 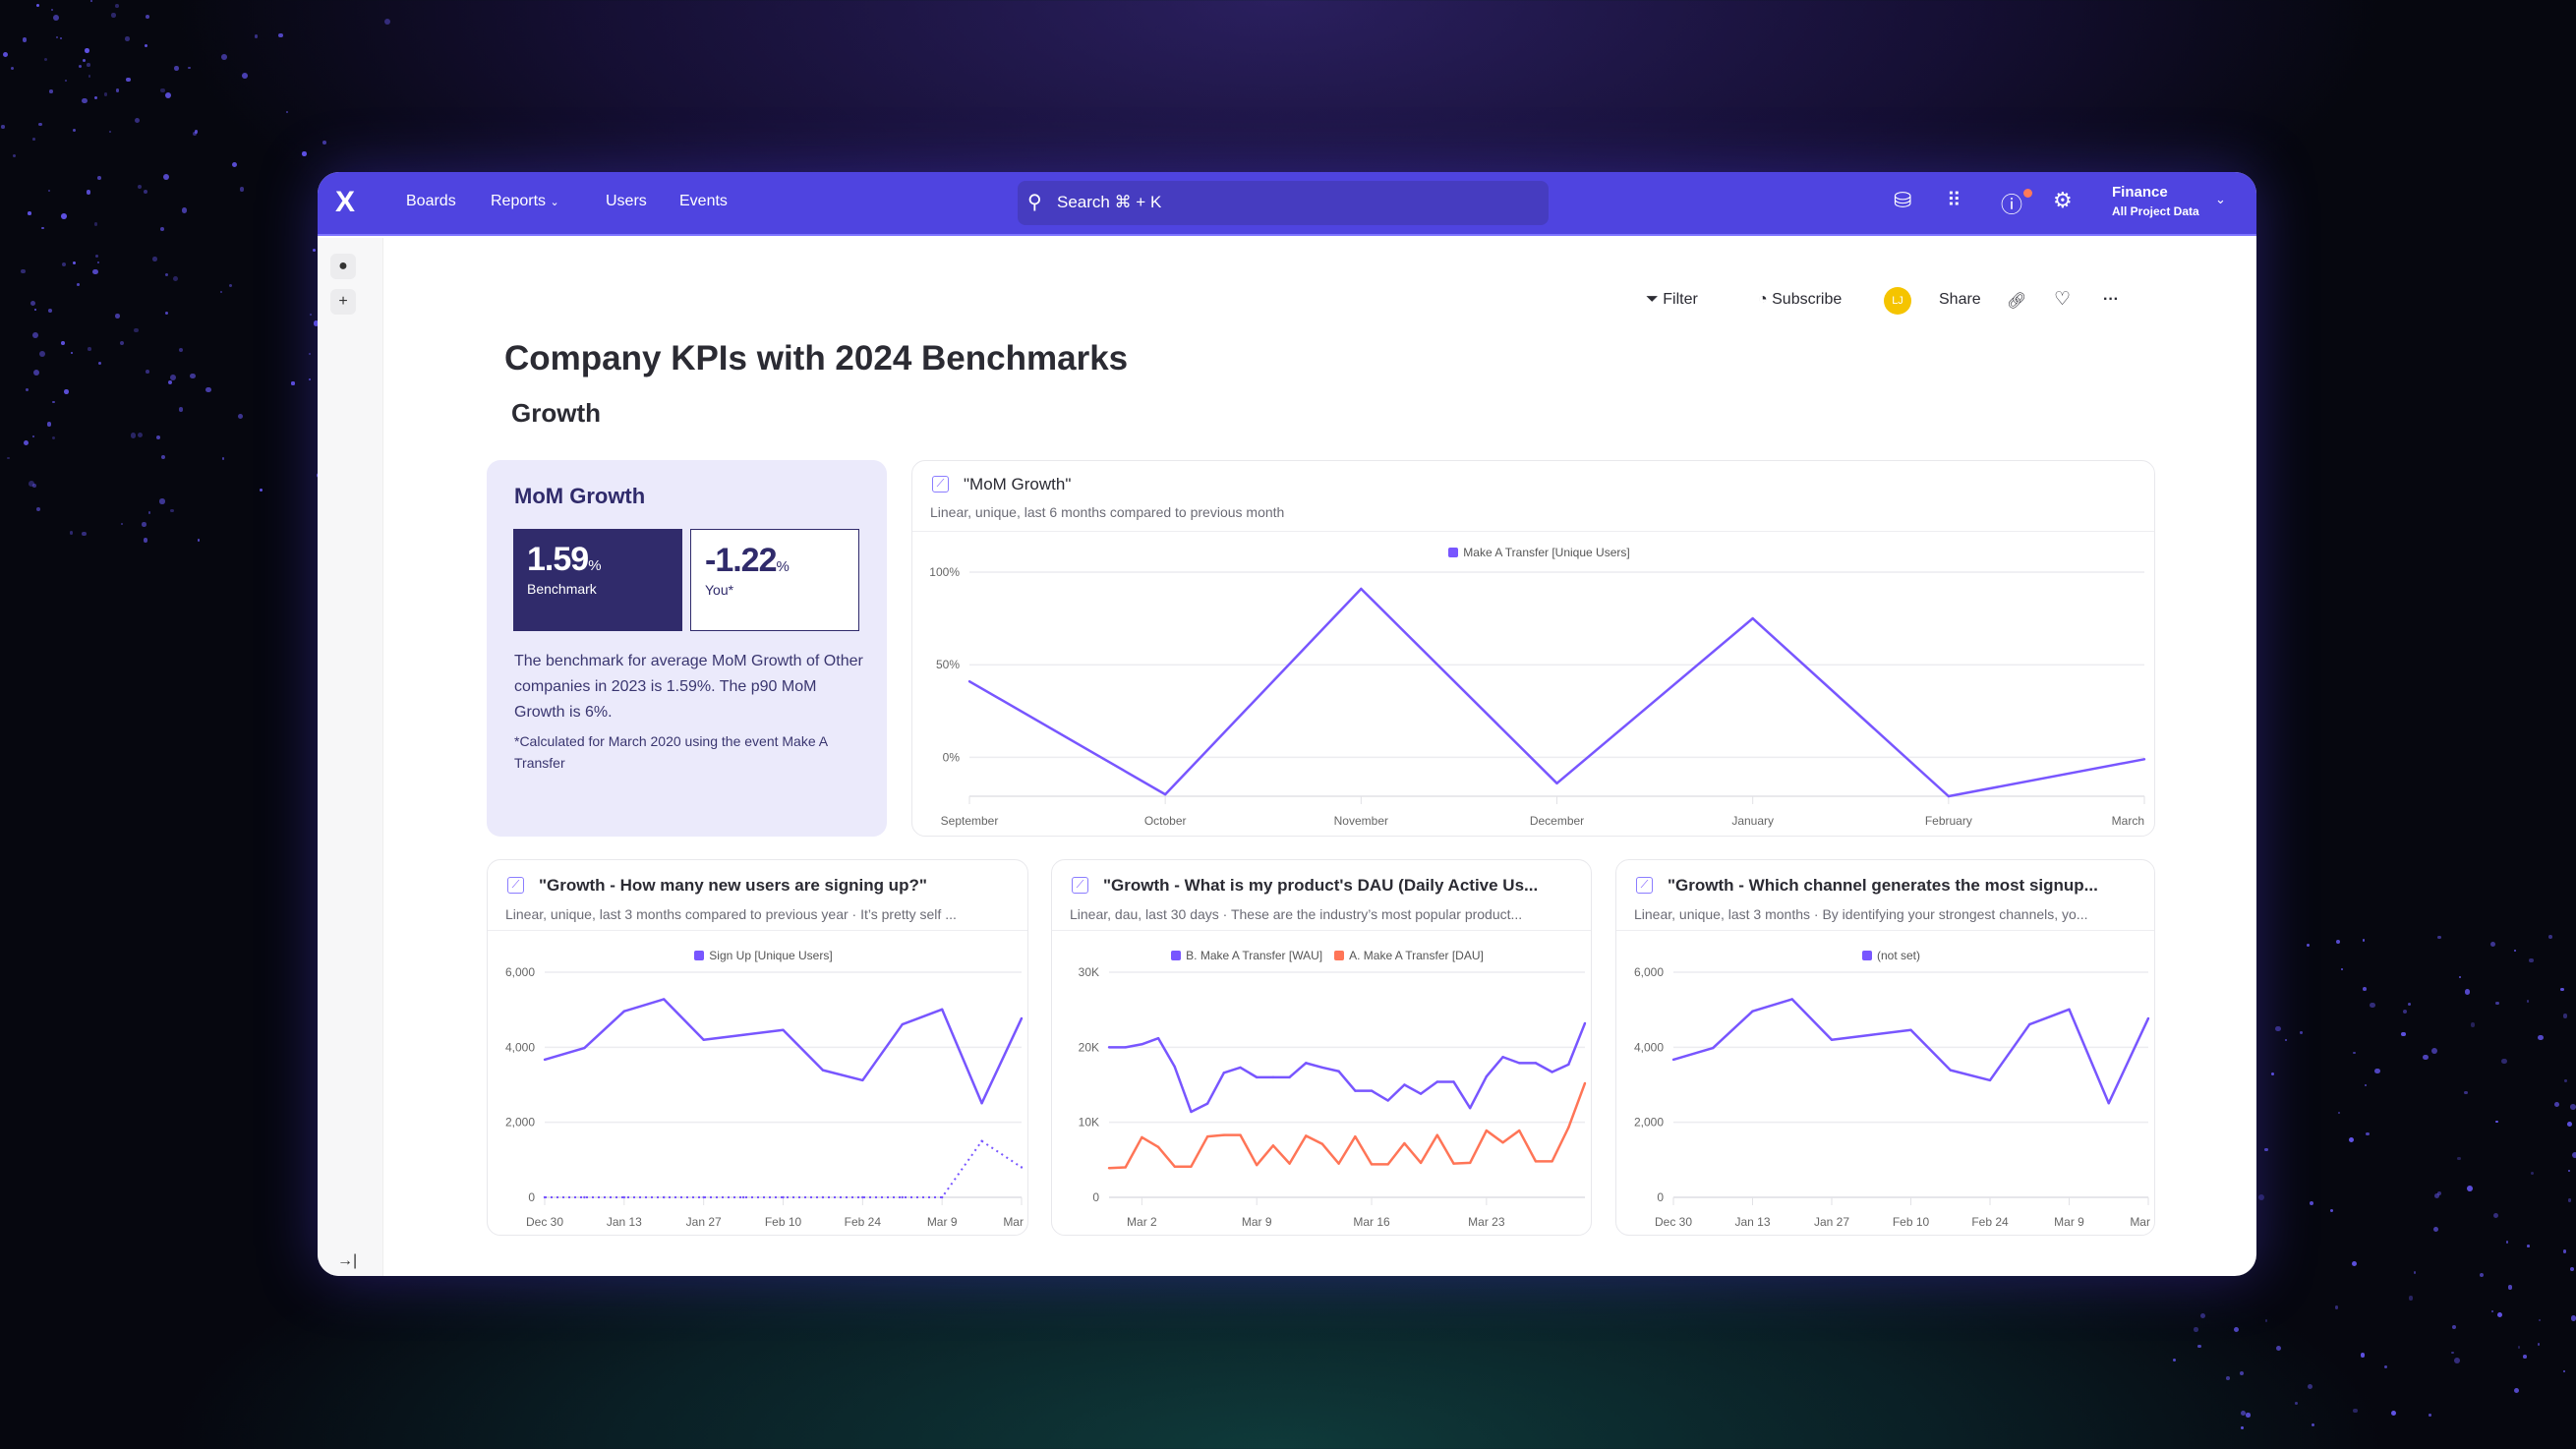 What do you see at coordinates (1885, 956) in the screenshot?
I see `legend-item: (not set)` at bounding box center [1885, 956].